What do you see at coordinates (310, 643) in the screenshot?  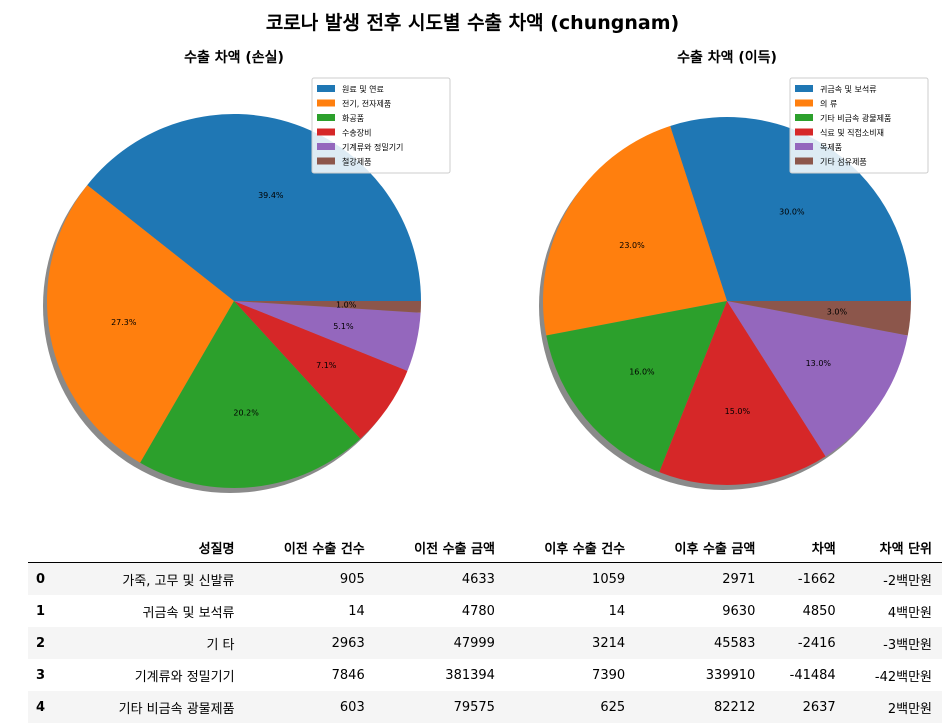 I see `table-cell: 2963` at bounding box center [310, 643].